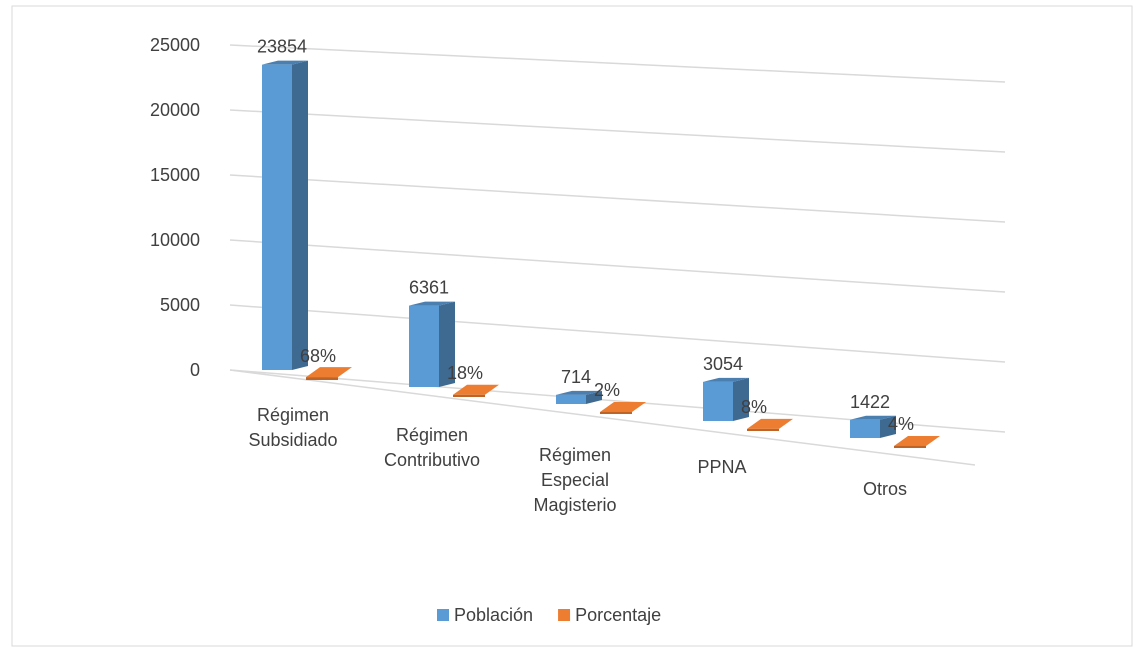  Describe the element at coordinates (432, 447) in the screenshot. I see `x-tick-label: Régimen Contributivo` at that location.